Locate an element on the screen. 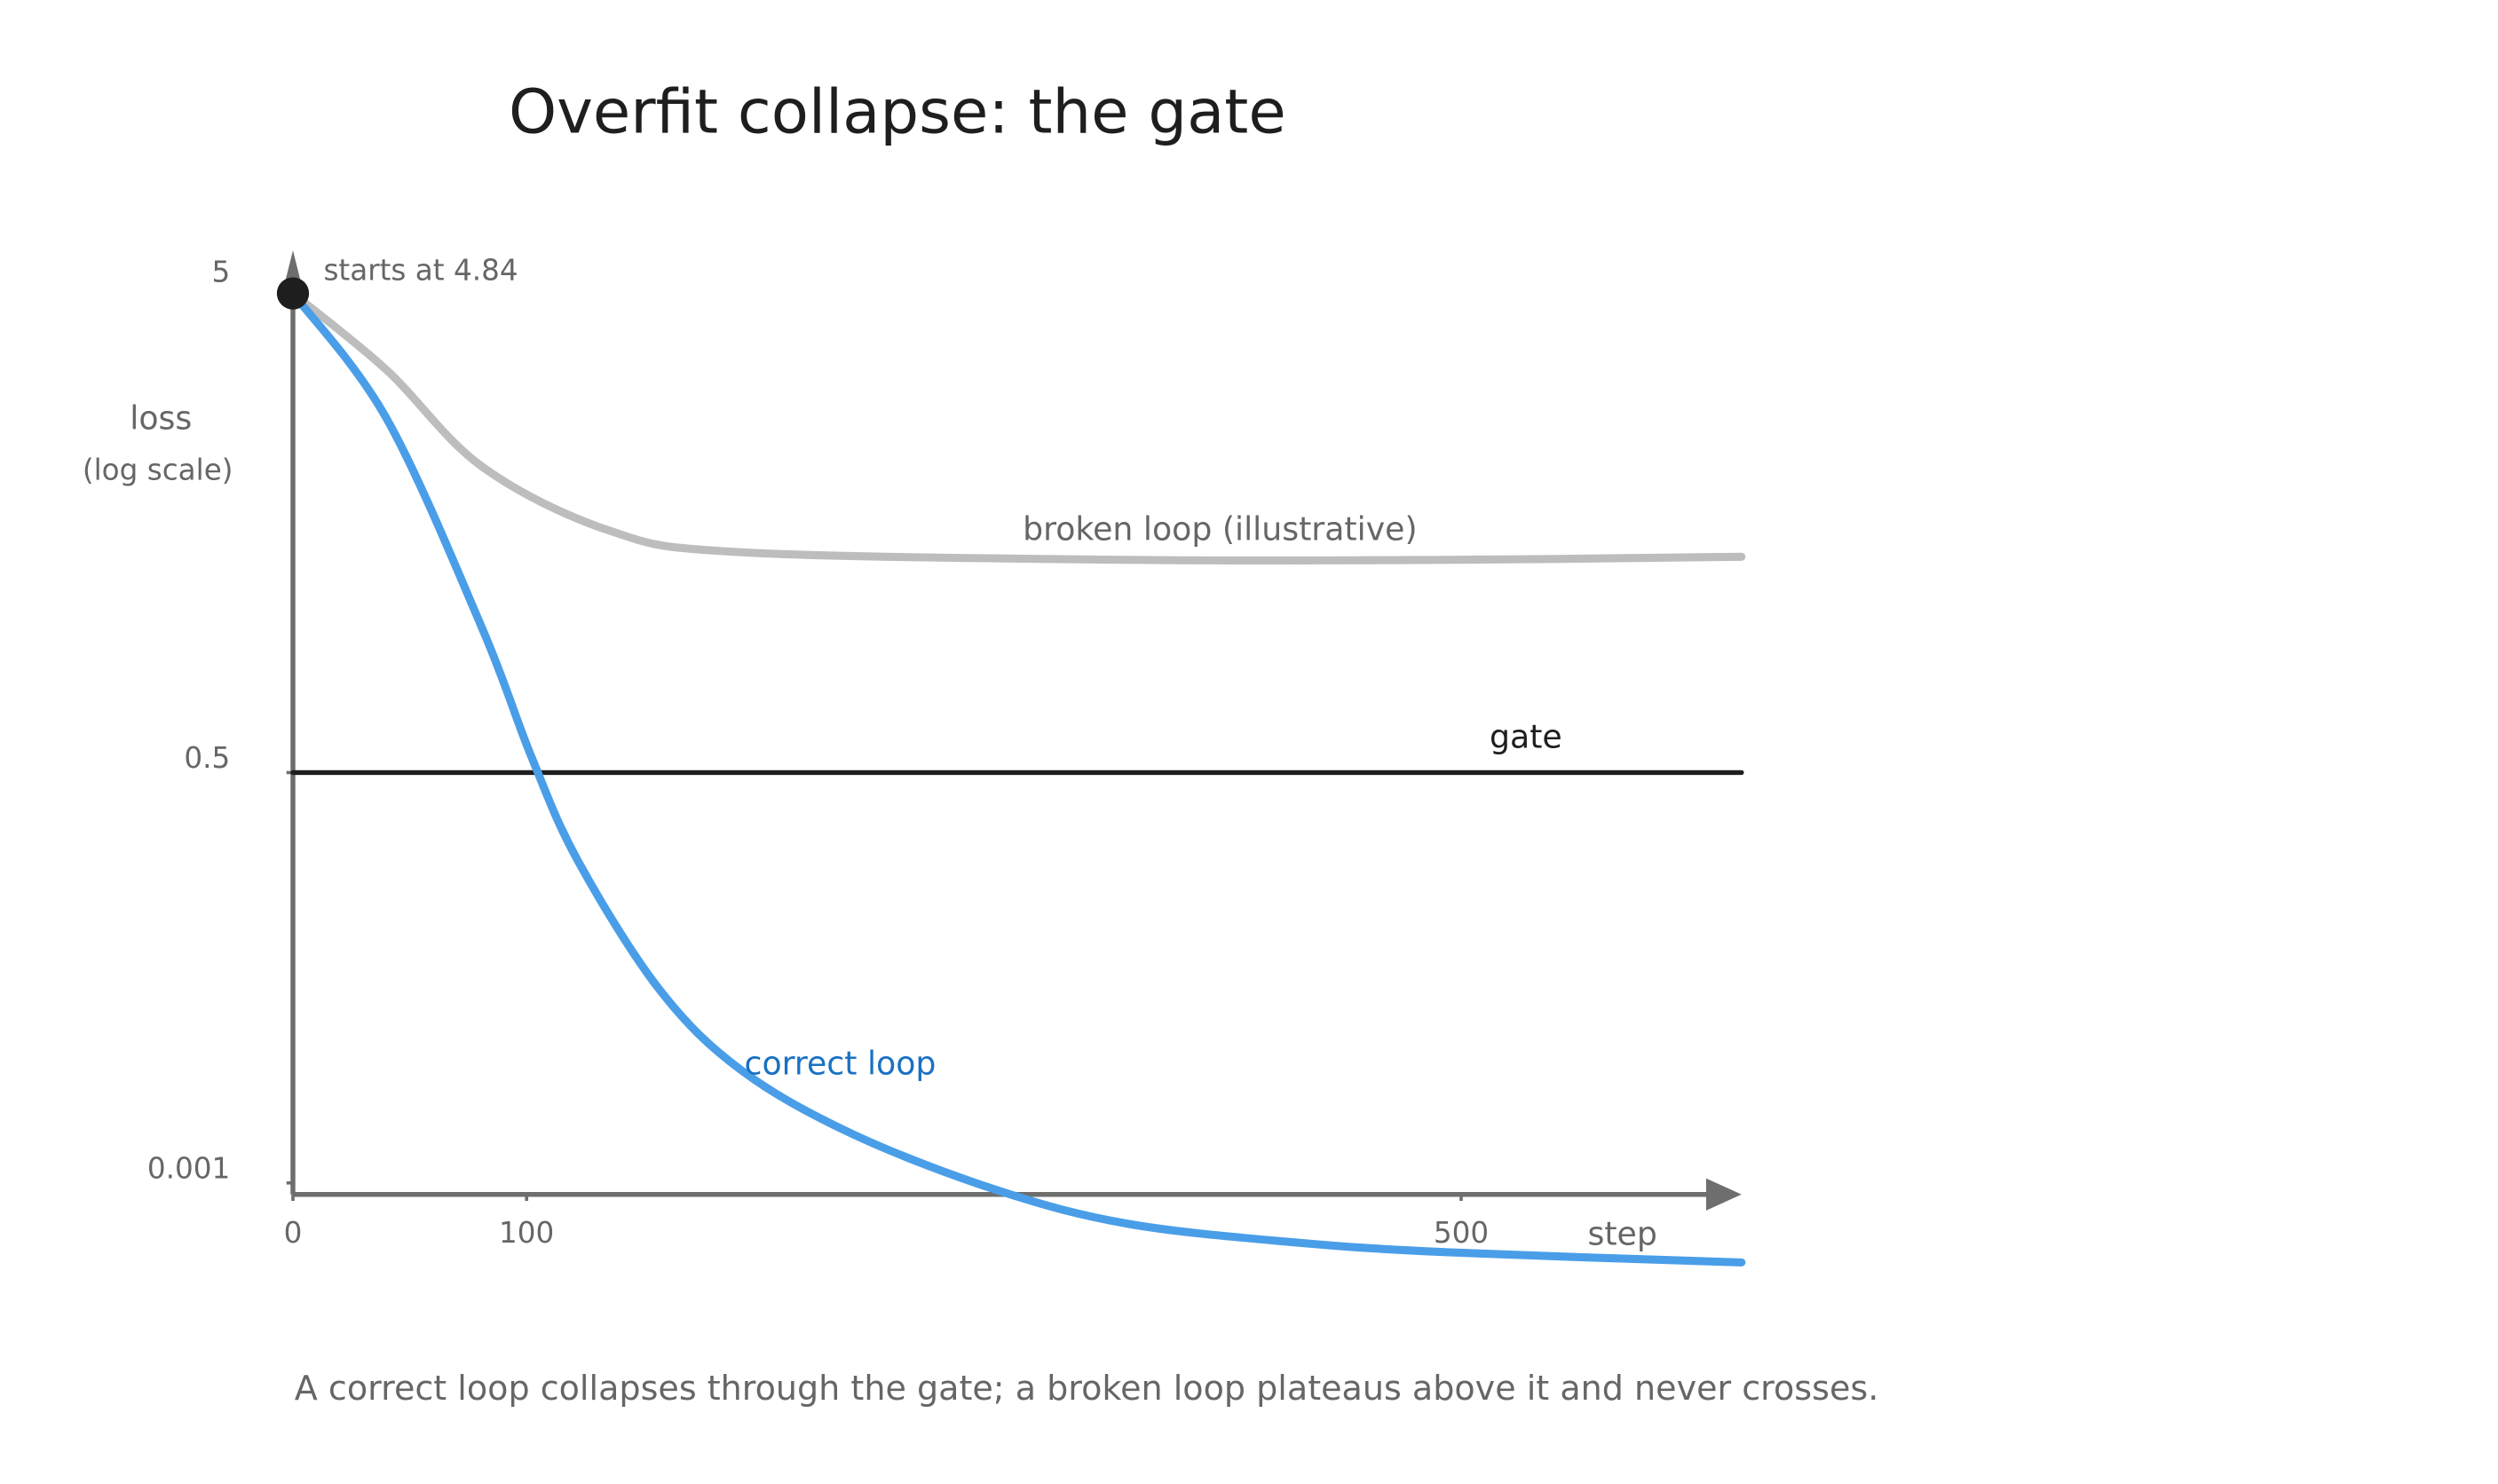 The width and height of the screenshot is (2498, 1484). start-point is located at coordinates (293, 293).